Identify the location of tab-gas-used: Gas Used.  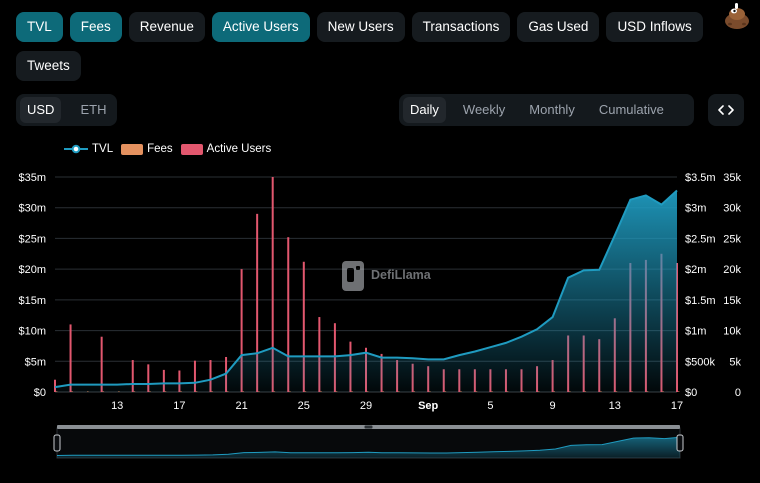
(558, 27).